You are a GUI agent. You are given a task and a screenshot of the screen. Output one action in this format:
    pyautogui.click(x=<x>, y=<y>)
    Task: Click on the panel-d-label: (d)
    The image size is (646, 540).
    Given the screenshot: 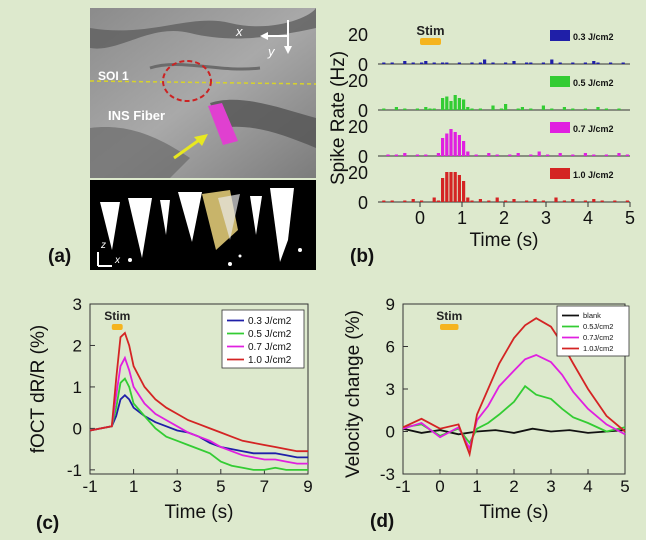 What is the action you would take?
    pyautogui.click(x=382, y=521)
    